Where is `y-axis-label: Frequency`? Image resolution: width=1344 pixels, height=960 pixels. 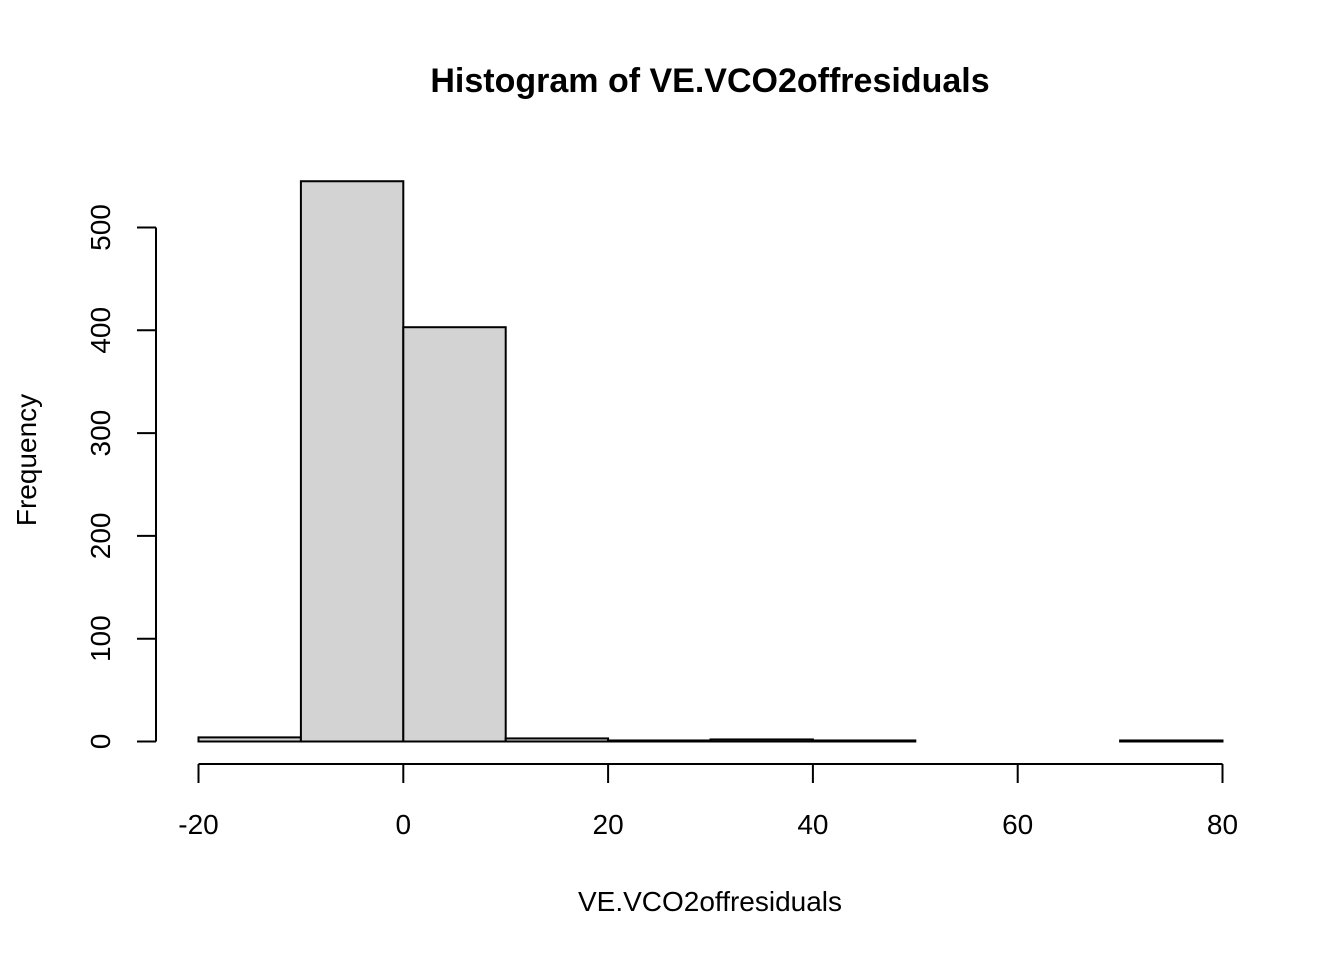 y-axis-label: Frequency is located at coordinates (26, 460).